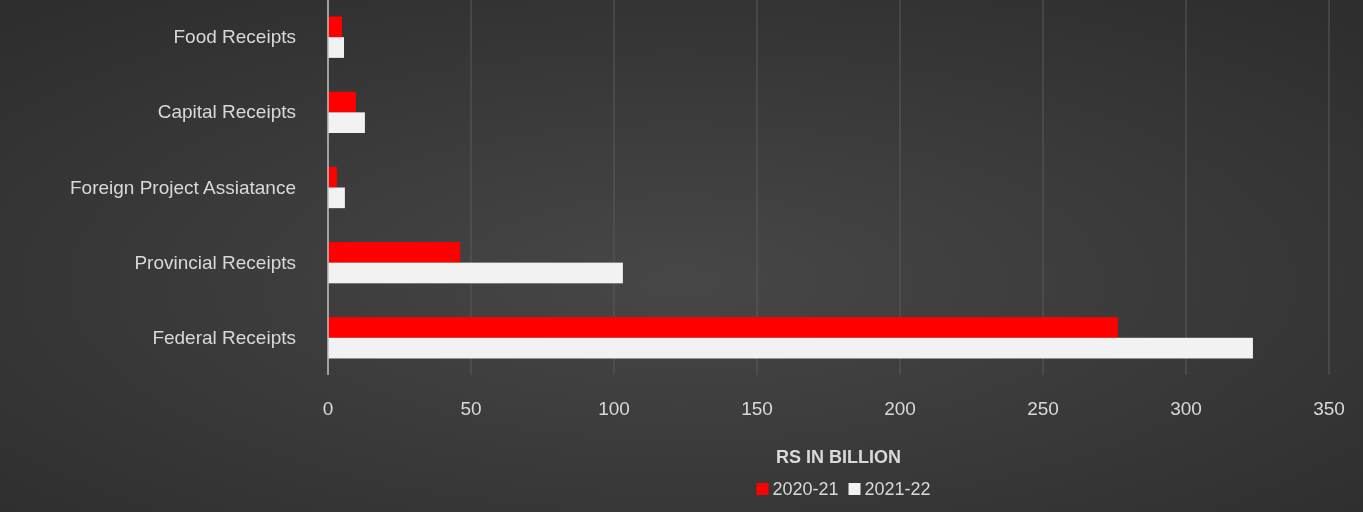 This screenshot has height=512, width=1363. What do you see at coordinates (224, 337) in the screenshot?
I see `y-tick-label: Federal Receipts` at bounding box center [224, 337].